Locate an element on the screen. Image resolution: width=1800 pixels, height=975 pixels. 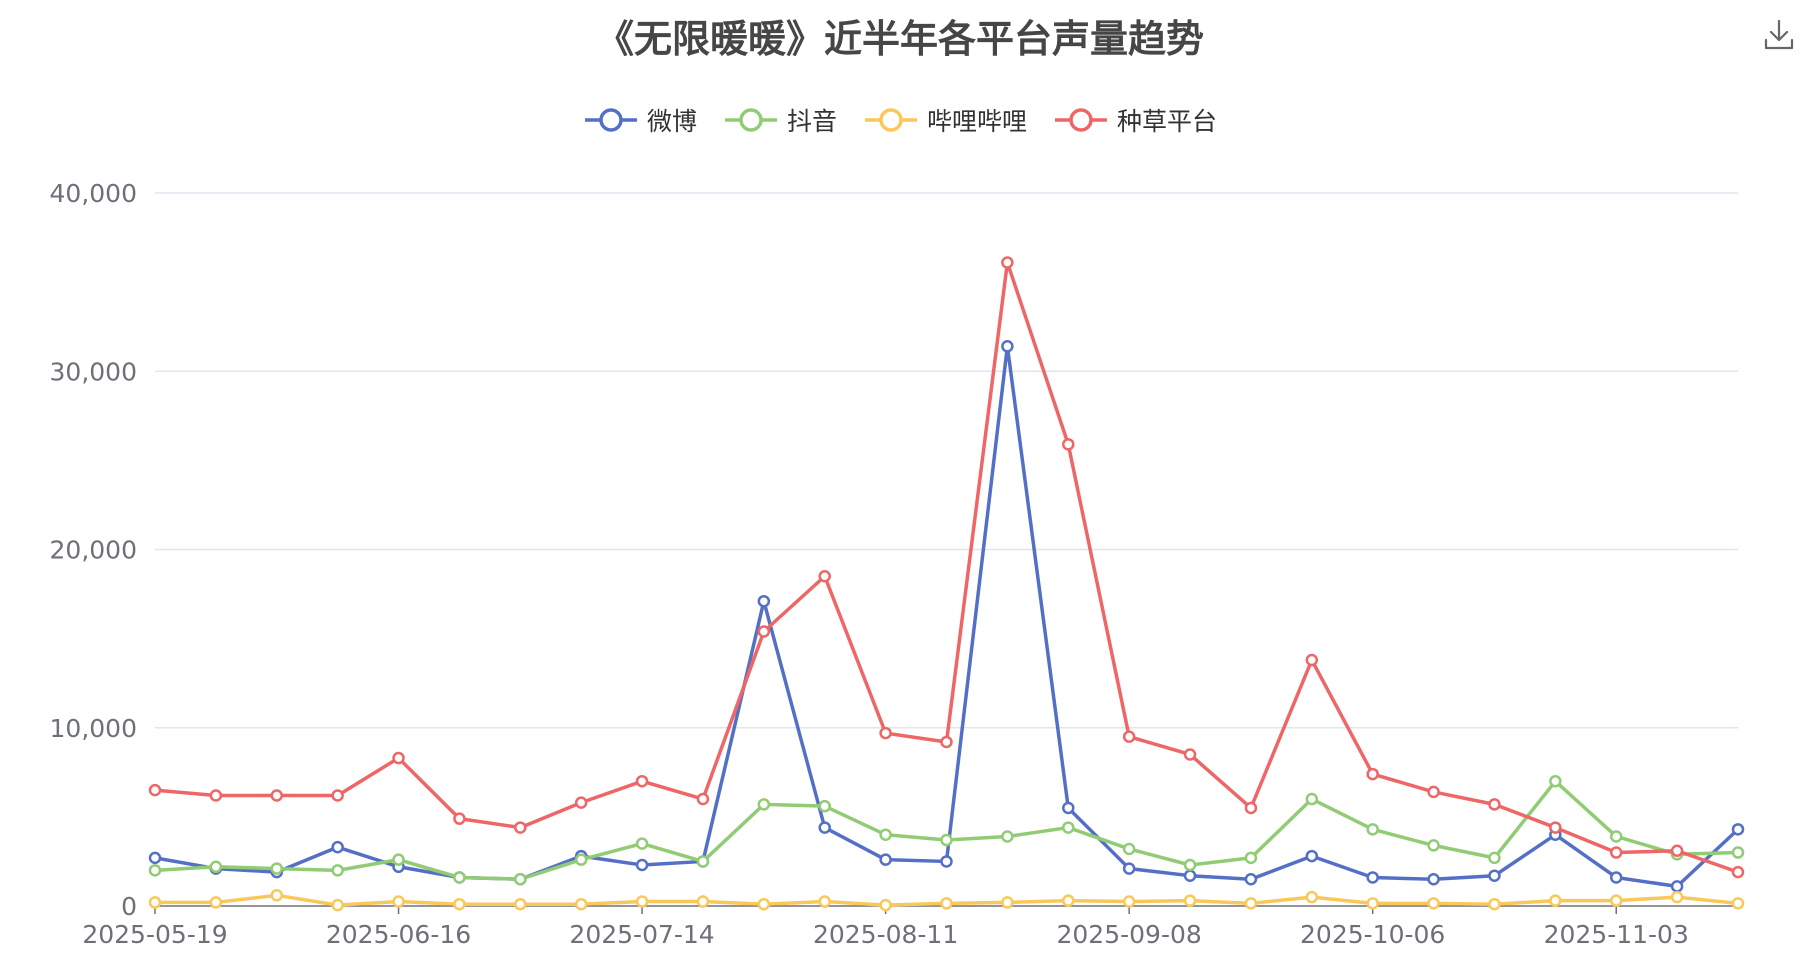
legend-item-1: 抖音 is located at coordinates (780, 120).